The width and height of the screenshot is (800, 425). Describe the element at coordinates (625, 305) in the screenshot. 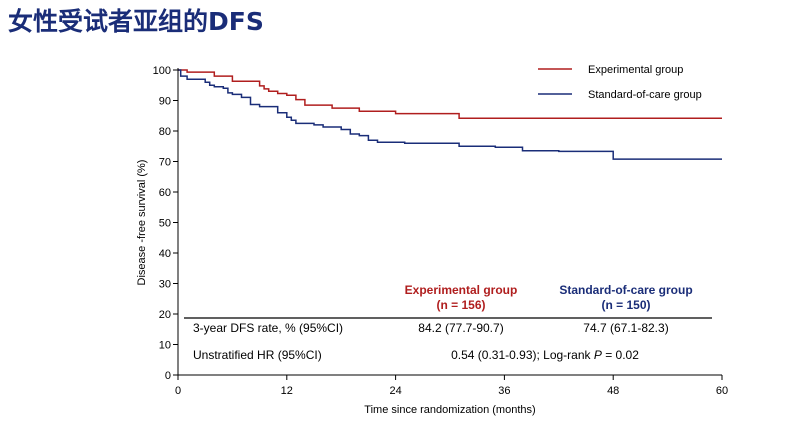

I see `table-header-standard-n: (n = 150)` at that location.